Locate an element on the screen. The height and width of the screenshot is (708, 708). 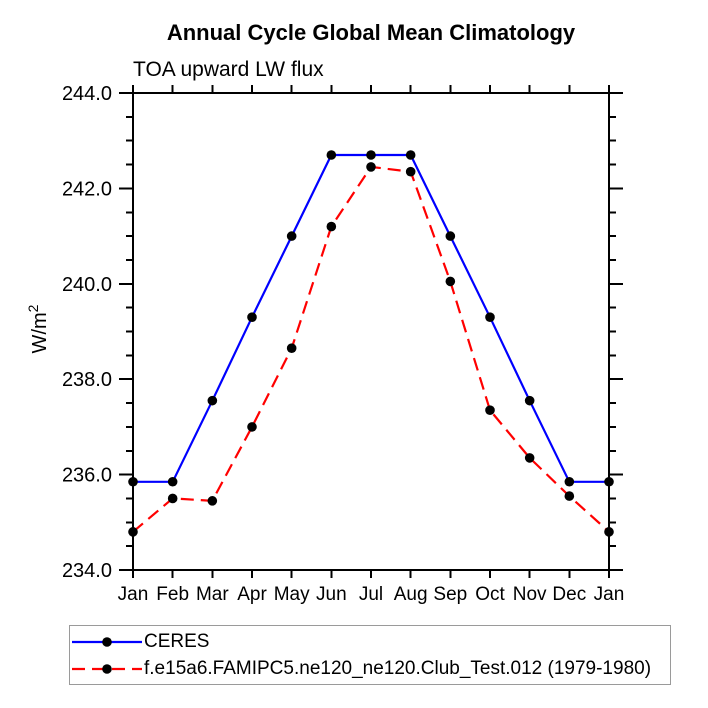
x-tick-label: May is located at coordinates (292, 594).